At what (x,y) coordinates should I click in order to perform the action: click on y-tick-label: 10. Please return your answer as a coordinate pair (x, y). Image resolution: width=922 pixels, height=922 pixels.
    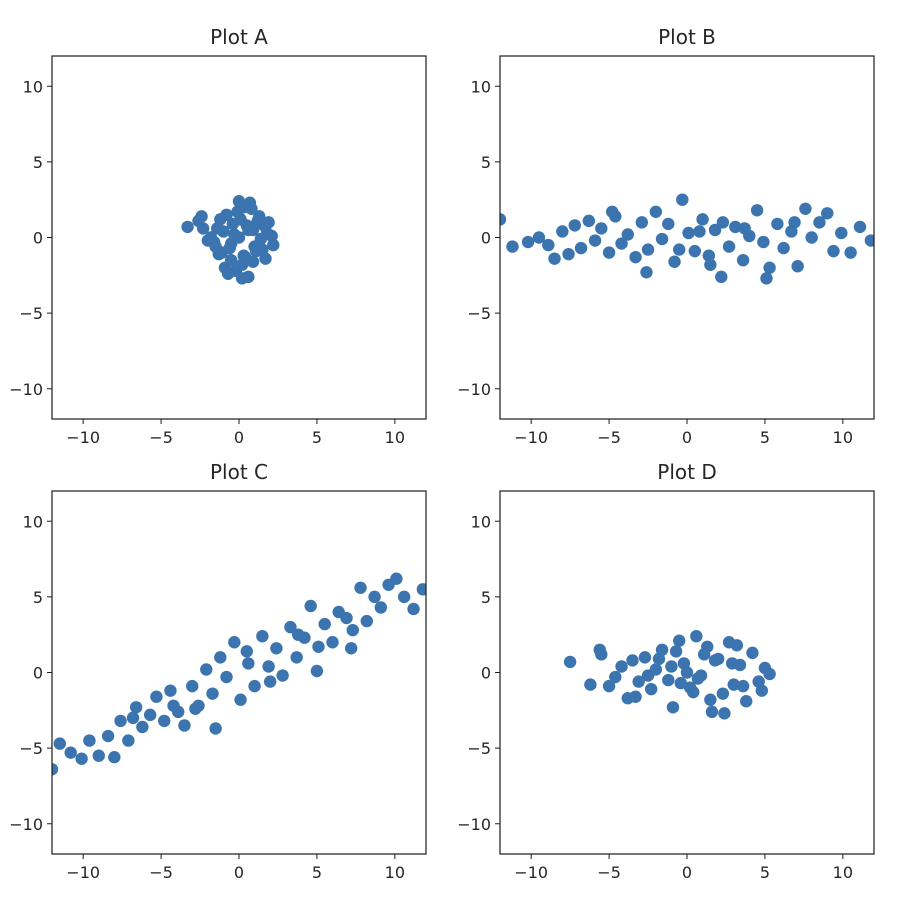
    Looking at the image, I should click on (481, 86).